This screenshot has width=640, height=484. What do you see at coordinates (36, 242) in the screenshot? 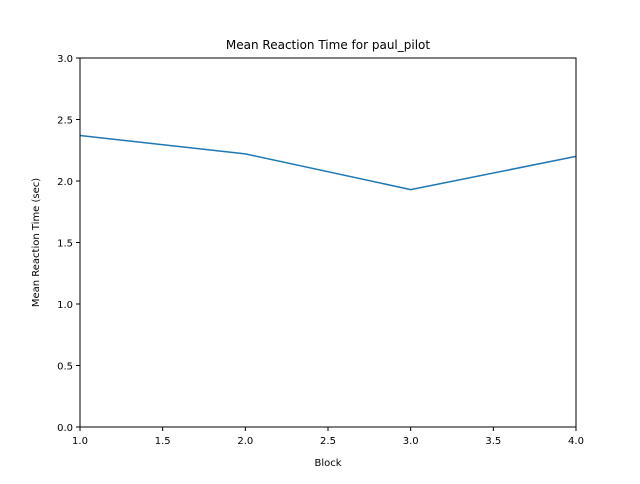
I see `y-axis-label: Mean Reaction Time (sec)` at bounding box center [36, 242].